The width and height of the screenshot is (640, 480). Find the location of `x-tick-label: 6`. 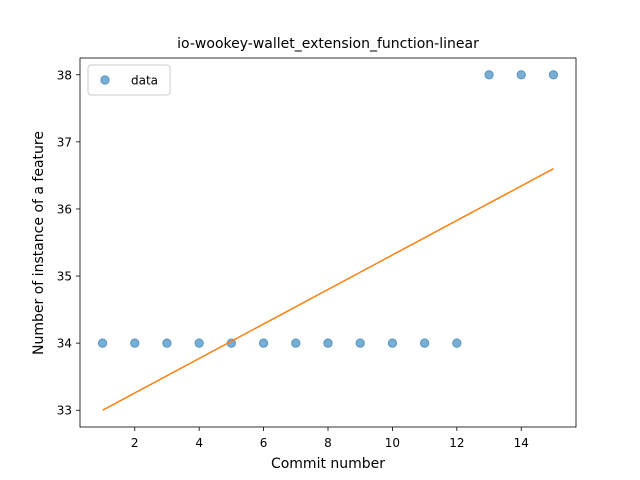

x-tick-label: 6 is located at coordinates (264, 443).